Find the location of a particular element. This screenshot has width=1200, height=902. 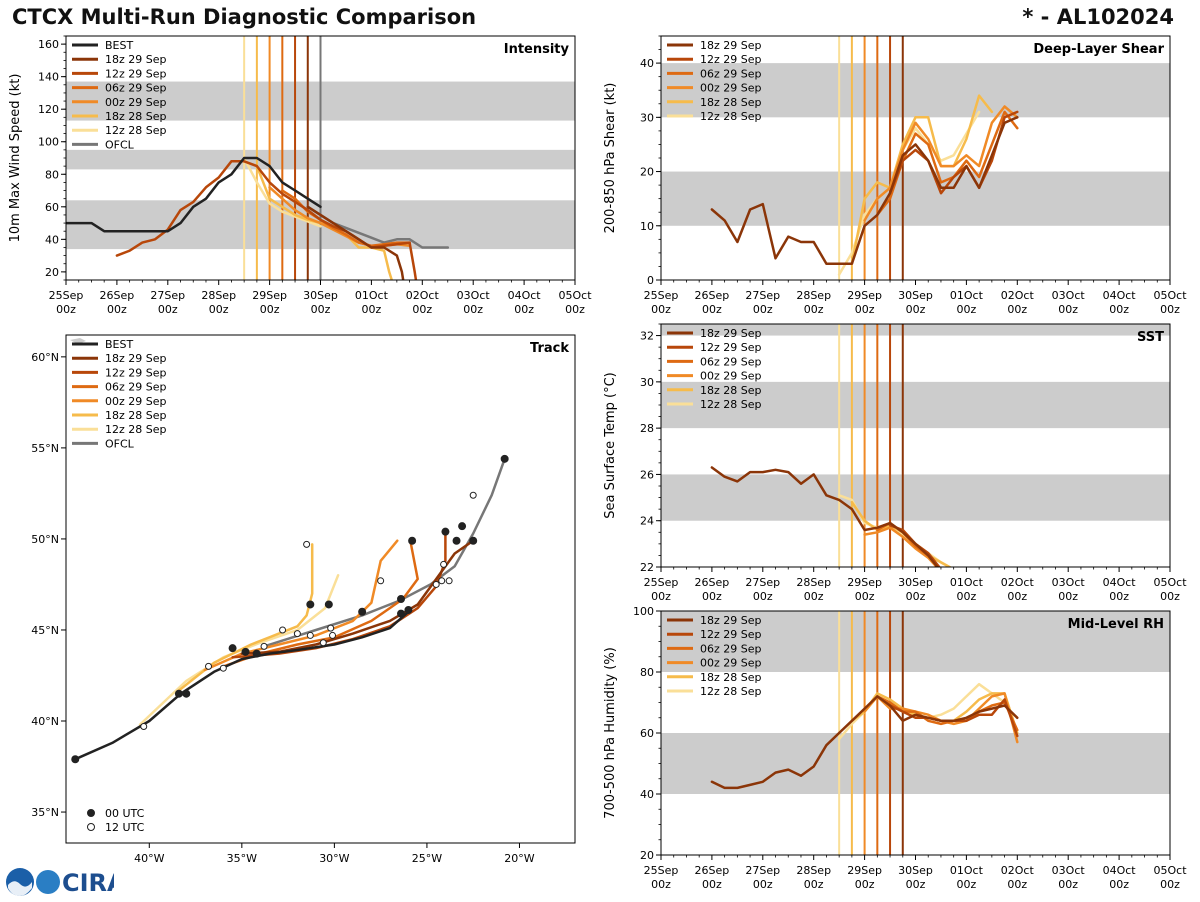

xtick-label: 30°W is located at coordinates (334, 858).